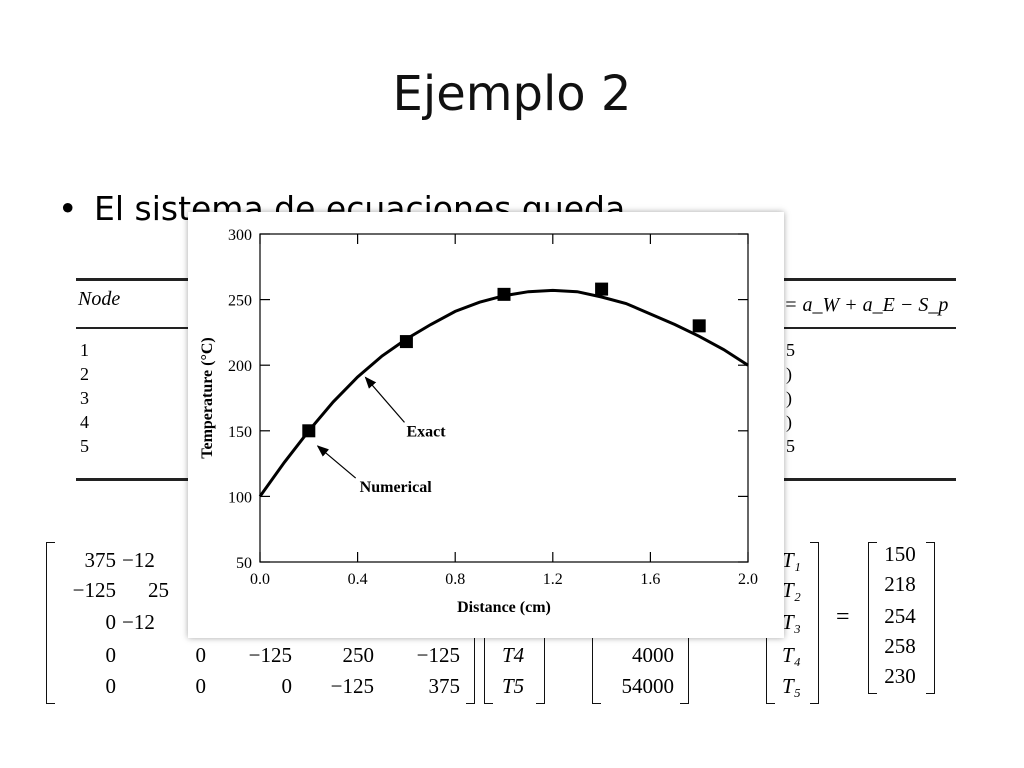 This screenshot has height=768, width=1024. What do you see at coordinates (396, 487) in the screenshot?
I see `annotation-numerical: Numerical` at bounding box center [396, 487].